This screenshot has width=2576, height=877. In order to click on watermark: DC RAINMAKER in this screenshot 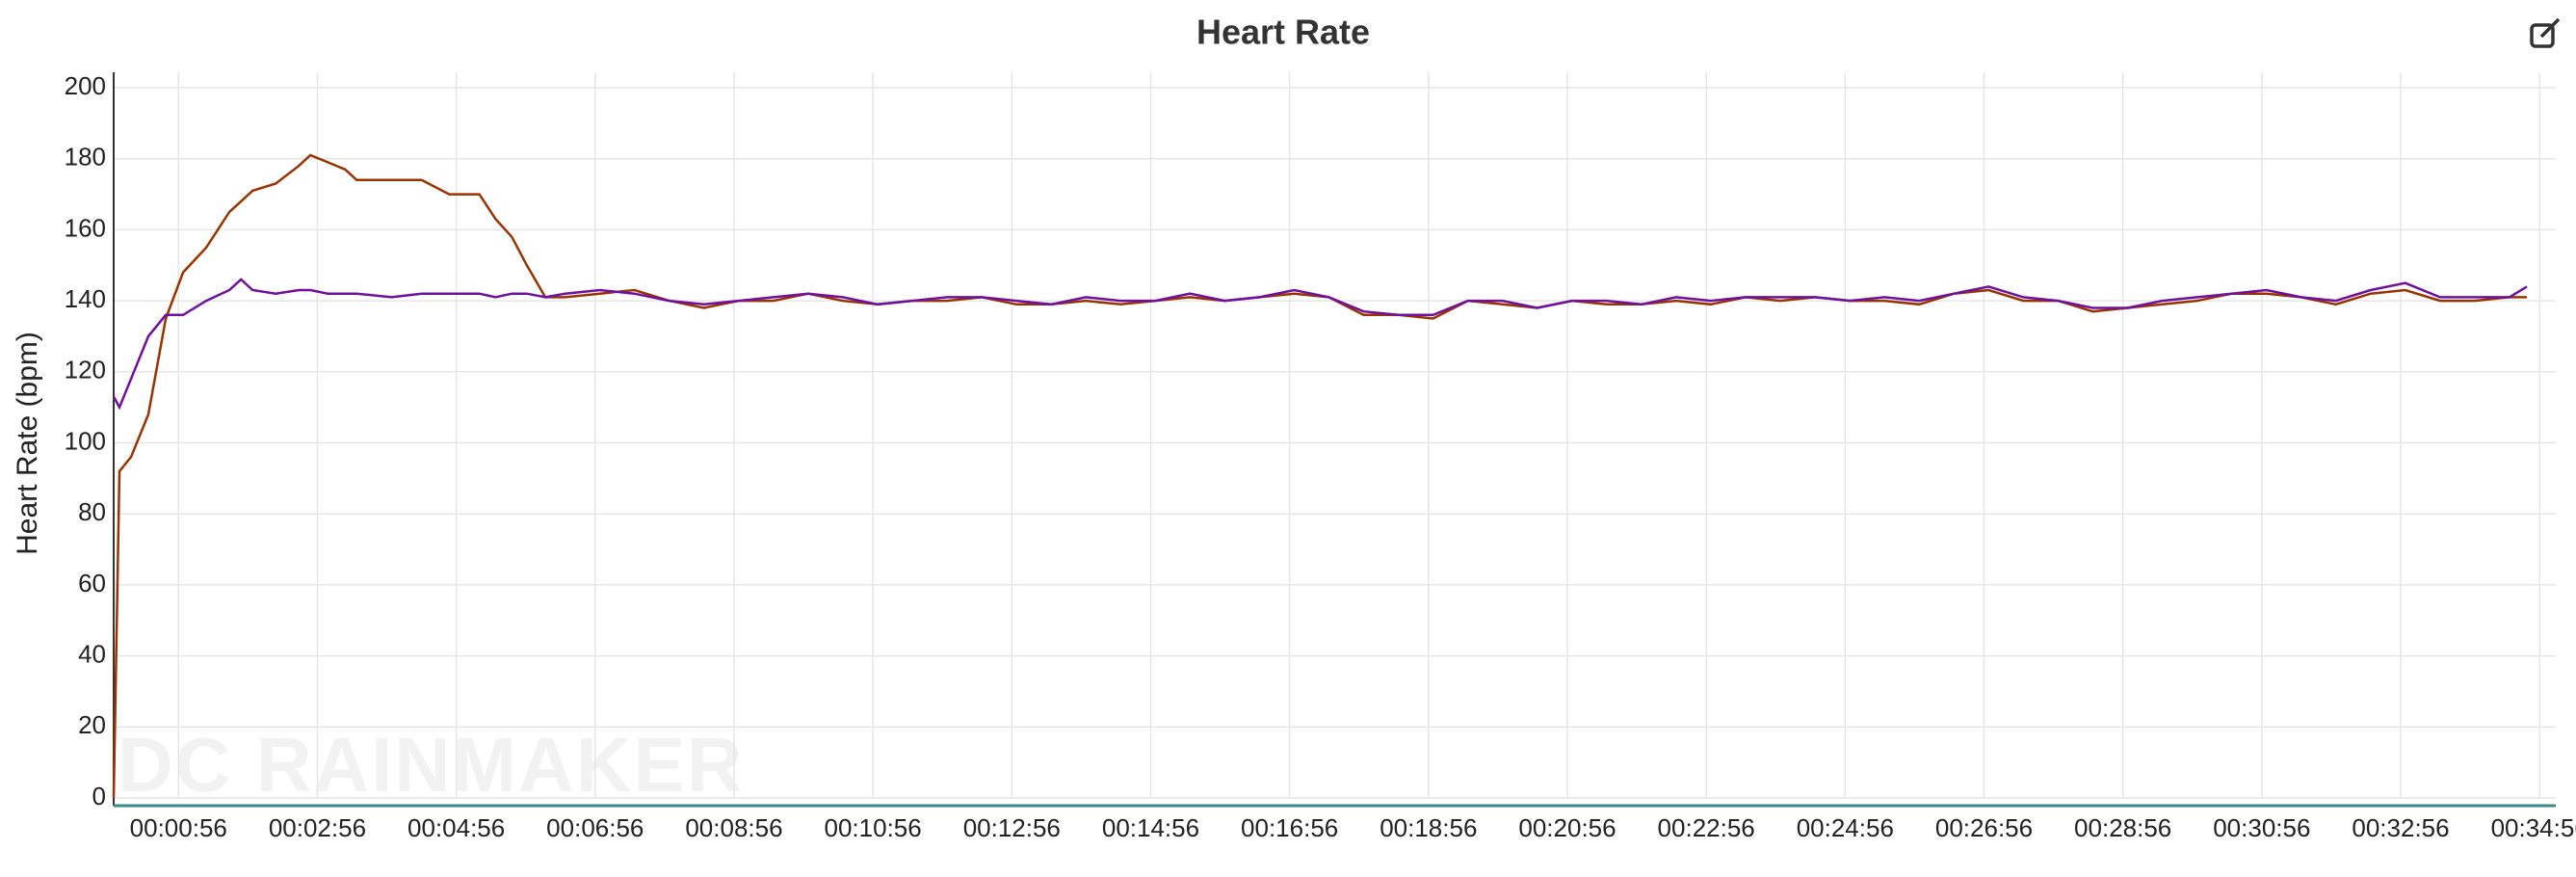, I will do `click(432, 765)`.